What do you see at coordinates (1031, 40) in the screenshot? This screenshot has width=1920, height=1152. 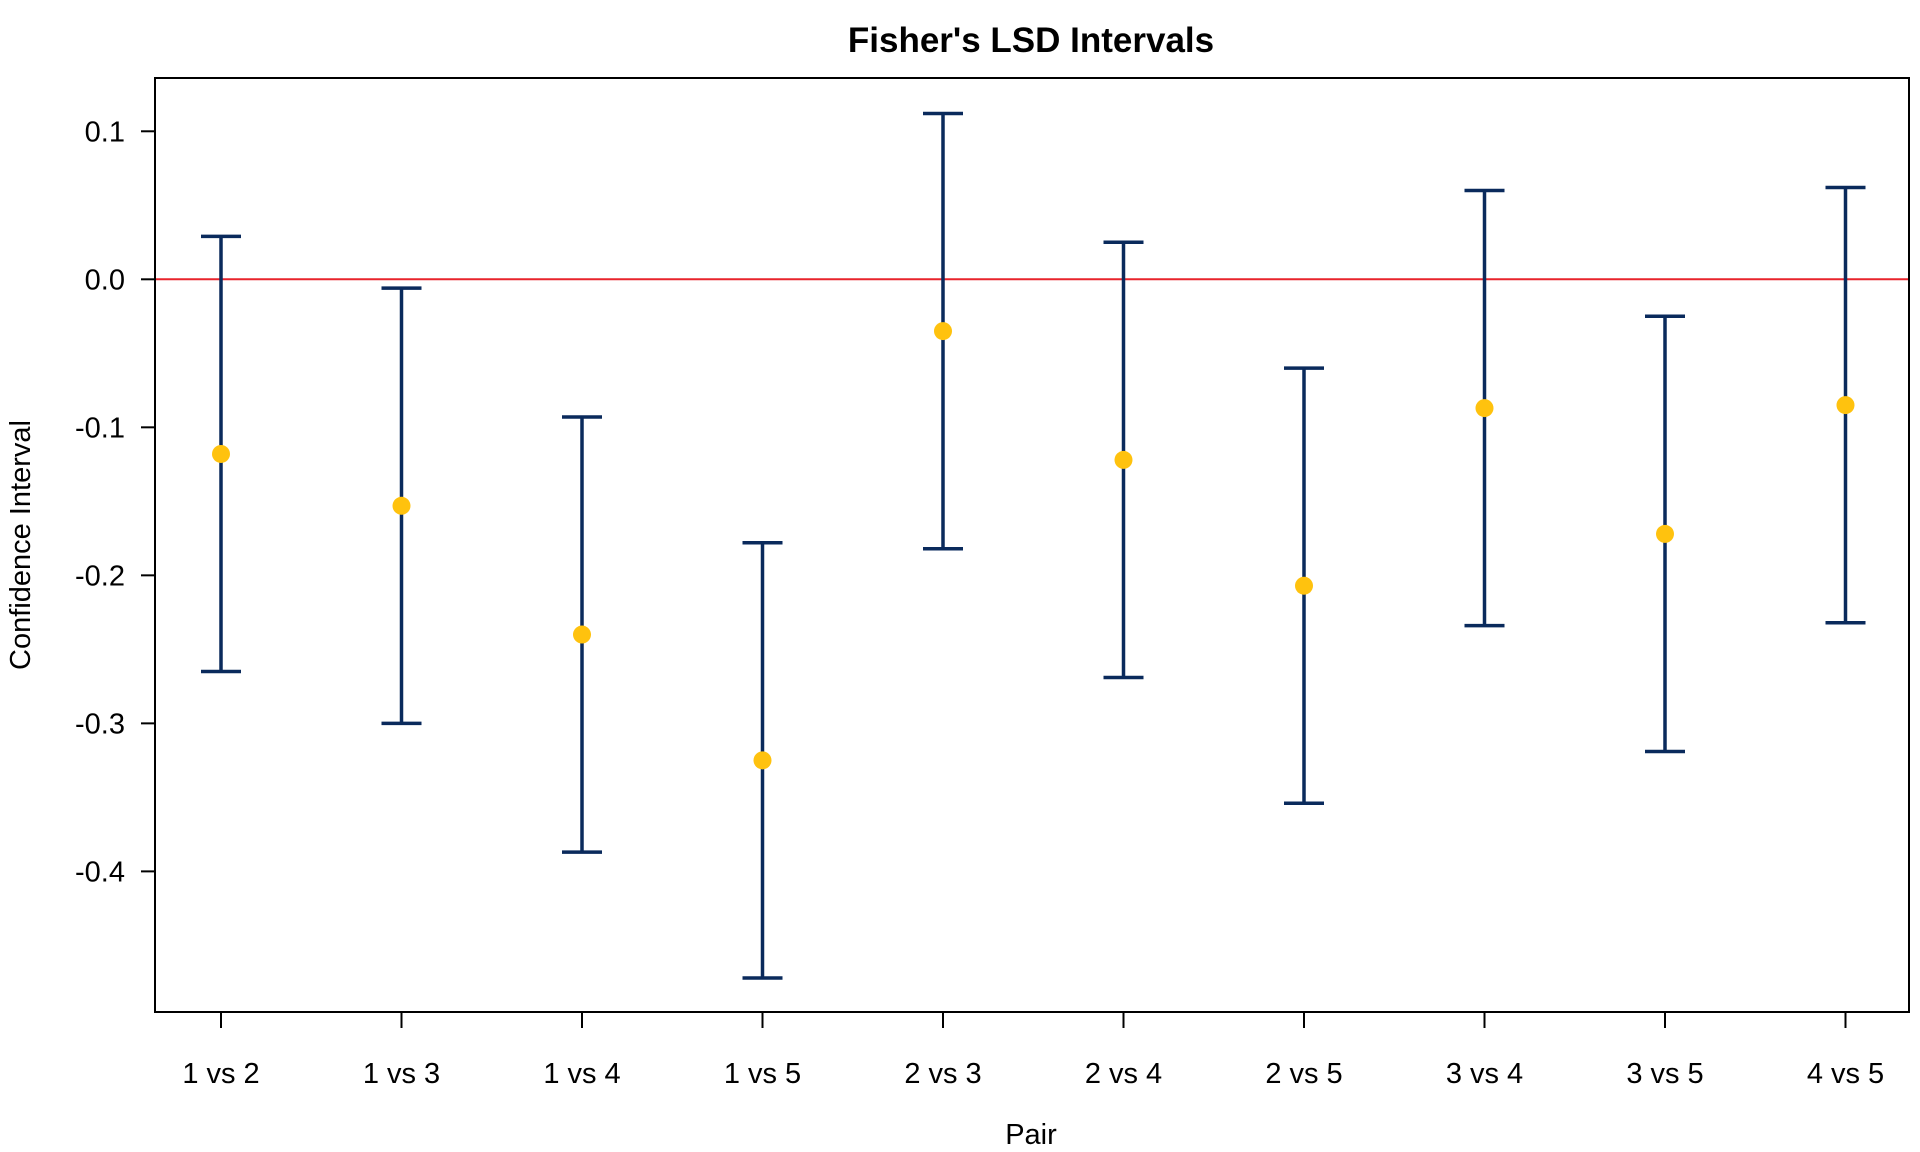 I see `chart-title: Fisher's LSD Intervals` at bounding box center [1031, 40].